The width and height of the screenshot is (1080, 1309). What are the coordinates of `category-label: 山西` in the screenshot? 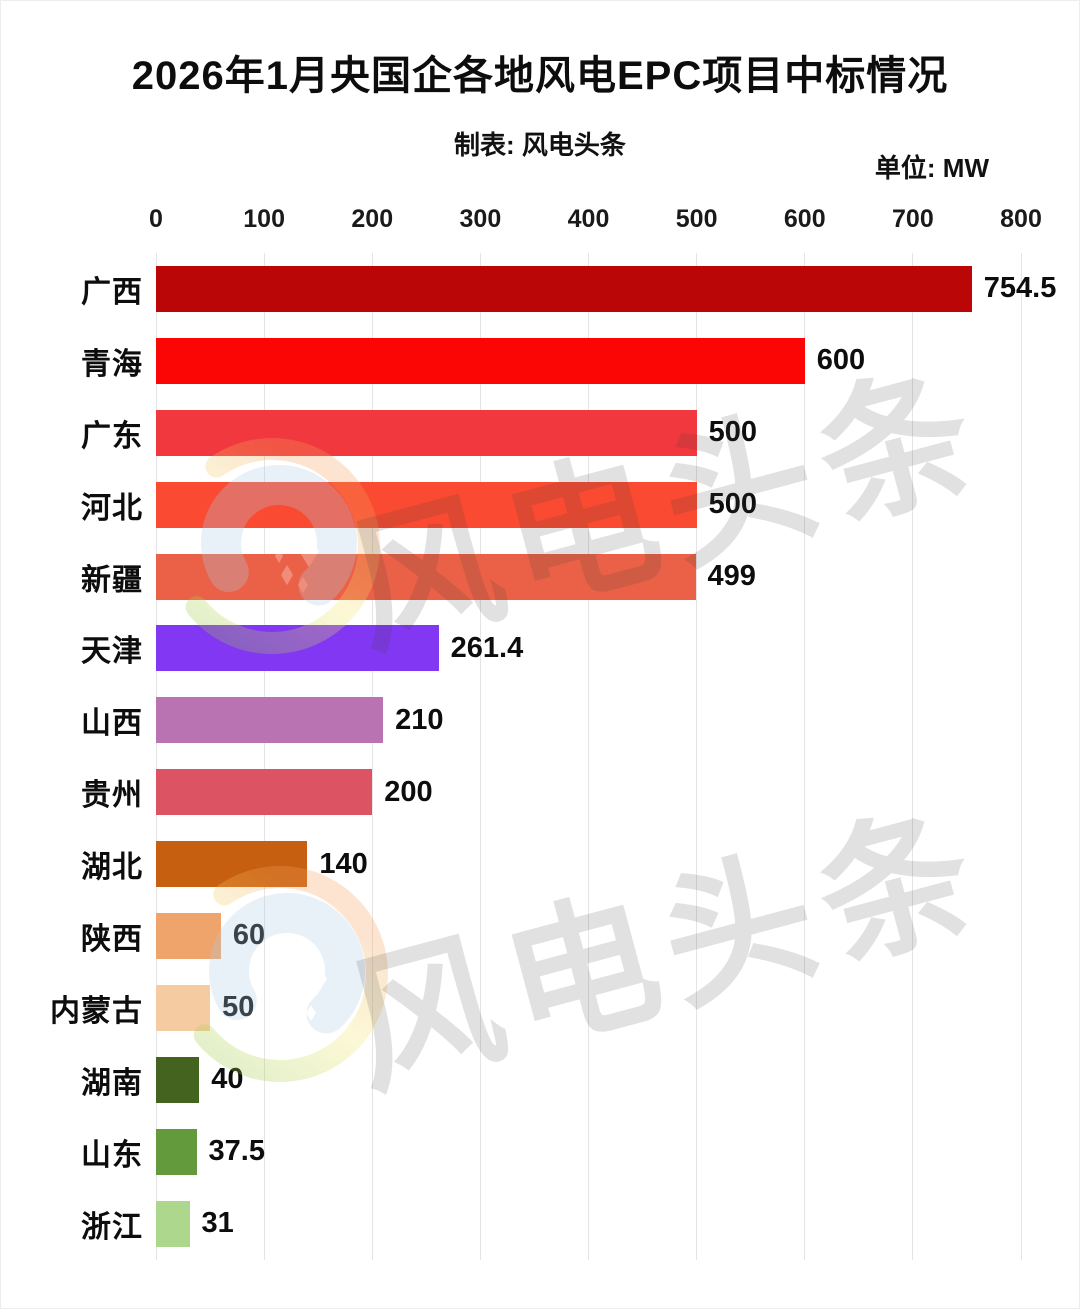 It's located at (112, 724).